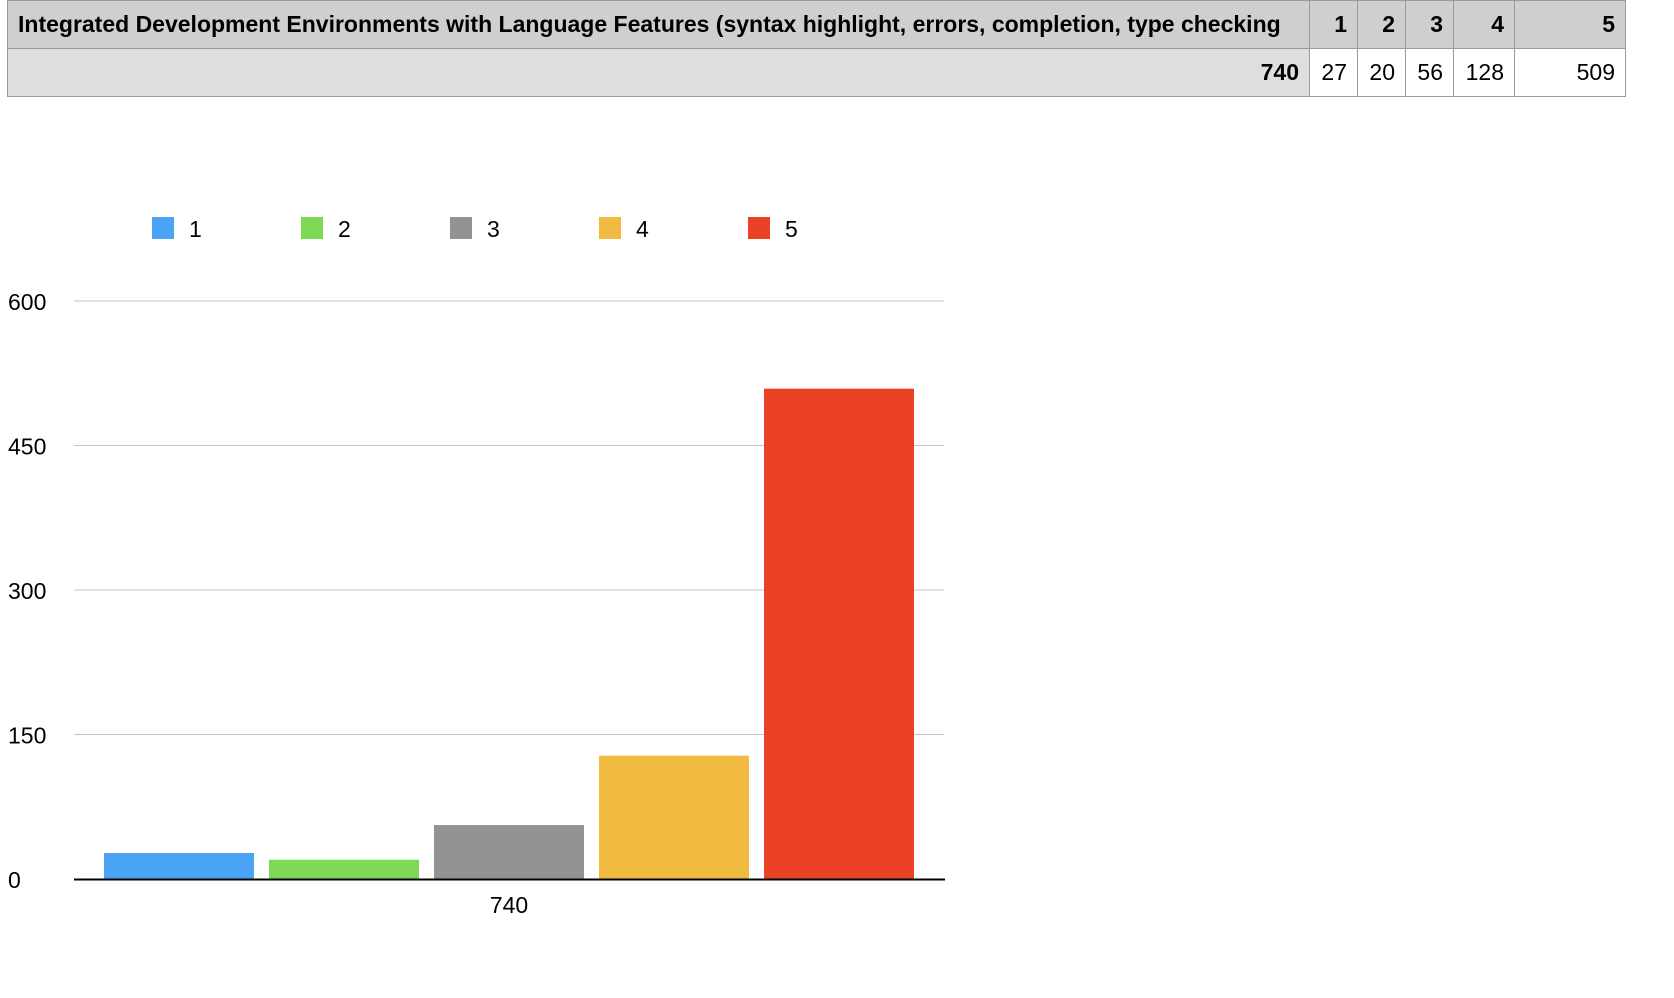 This screenshot has height=998, width=1674. What do you see at coordinates (195, 229) in the screenshot?
I see `legend-label-1: 1` at bounding box center [195, 229].